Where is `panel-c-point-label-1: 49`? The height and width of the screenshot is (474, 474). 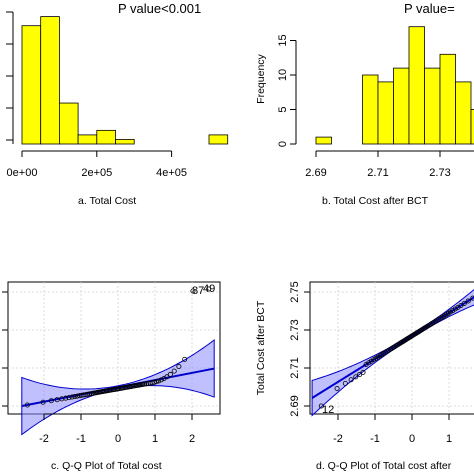 panel-c-point-label-1: 49 is located at coordinates (209, 289).